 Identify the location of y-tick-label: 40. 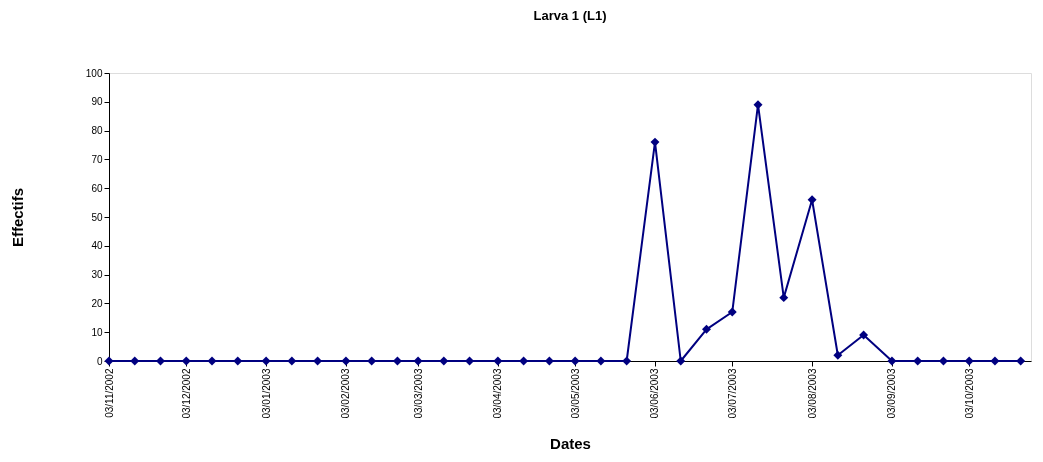
(97, 246).